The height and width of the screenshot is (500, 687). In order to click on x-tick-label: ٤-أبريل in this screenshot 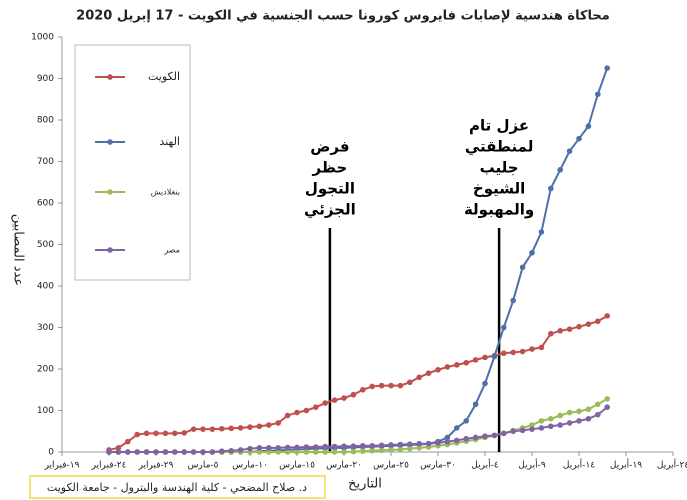, I will do `click(485, 465)`.